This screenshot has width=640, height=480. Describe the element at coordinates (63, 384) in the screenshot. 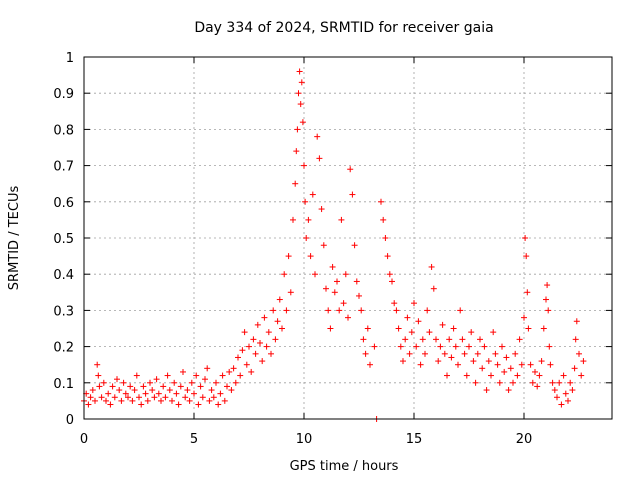

I see `y-tick-label: 0.1` at that location.